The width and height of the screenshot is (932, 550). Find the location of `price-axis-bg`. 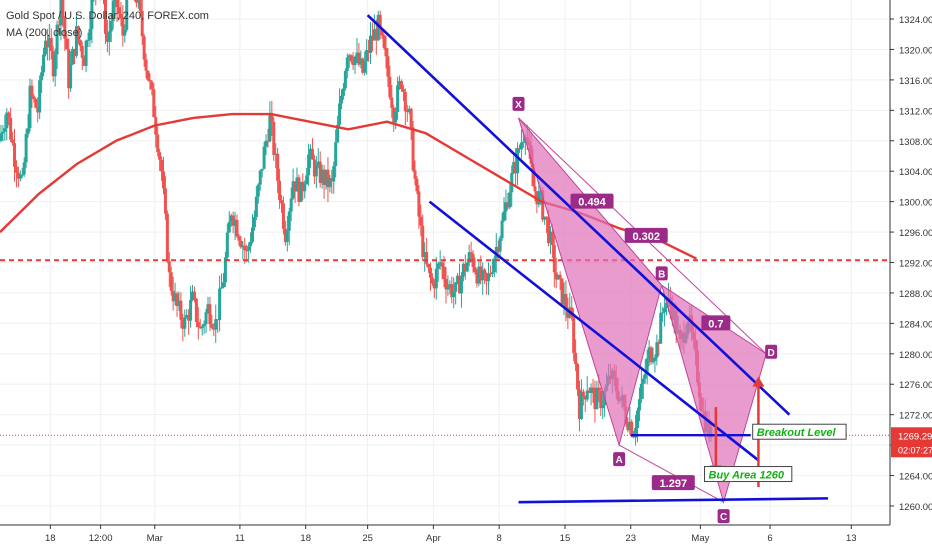

price-axis-bg is located at coordinates (911, 275).